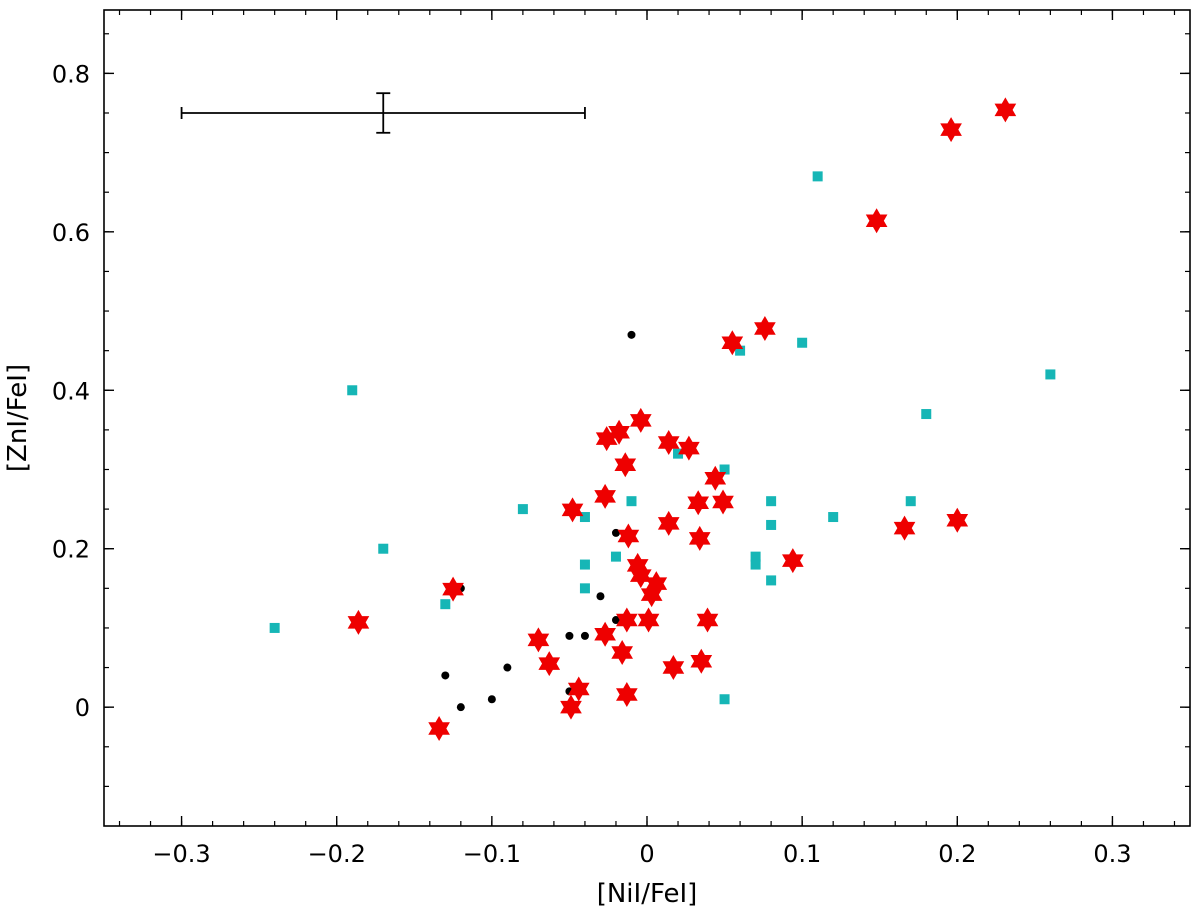 This screenshot has height=916, width=1200. What do you see at coordinates (538, 521) in the screenshot?
I see `series-circle-markers` at bounding box center [538, 521].